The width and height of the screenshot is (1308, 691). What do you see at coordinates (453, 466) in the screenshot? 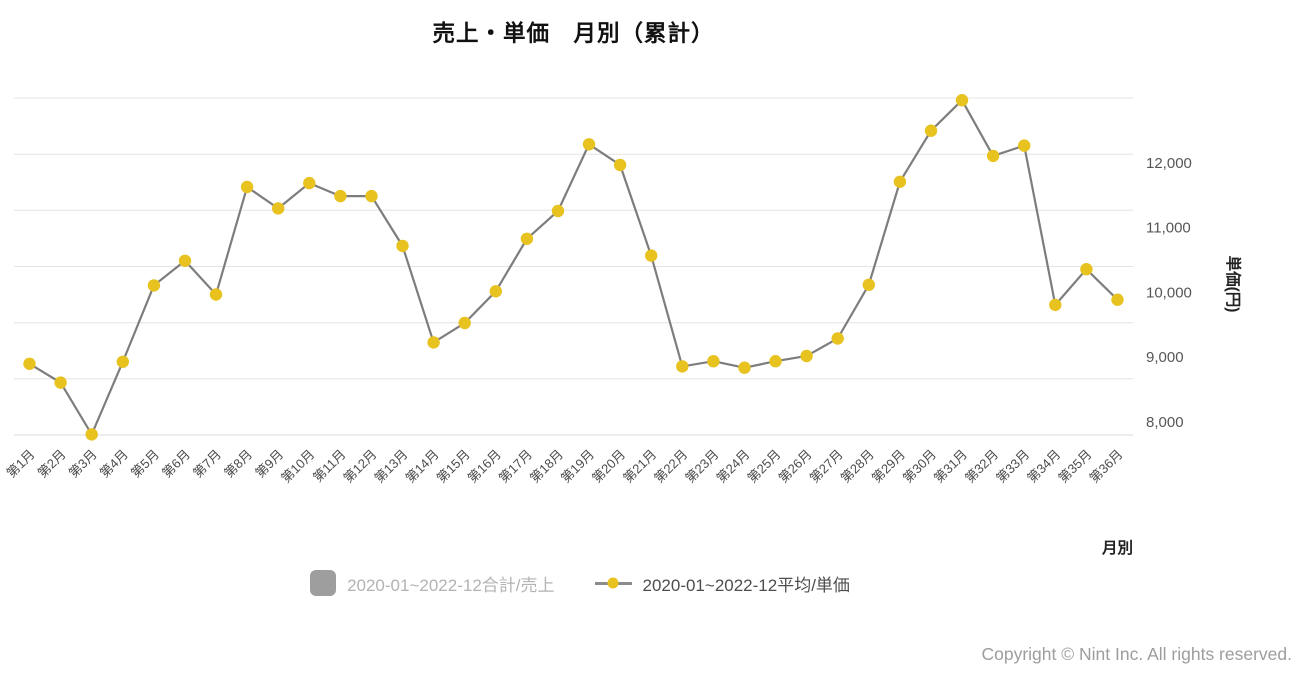
I see `x-axis-label: 第15月` at bounding box center [453, 466].